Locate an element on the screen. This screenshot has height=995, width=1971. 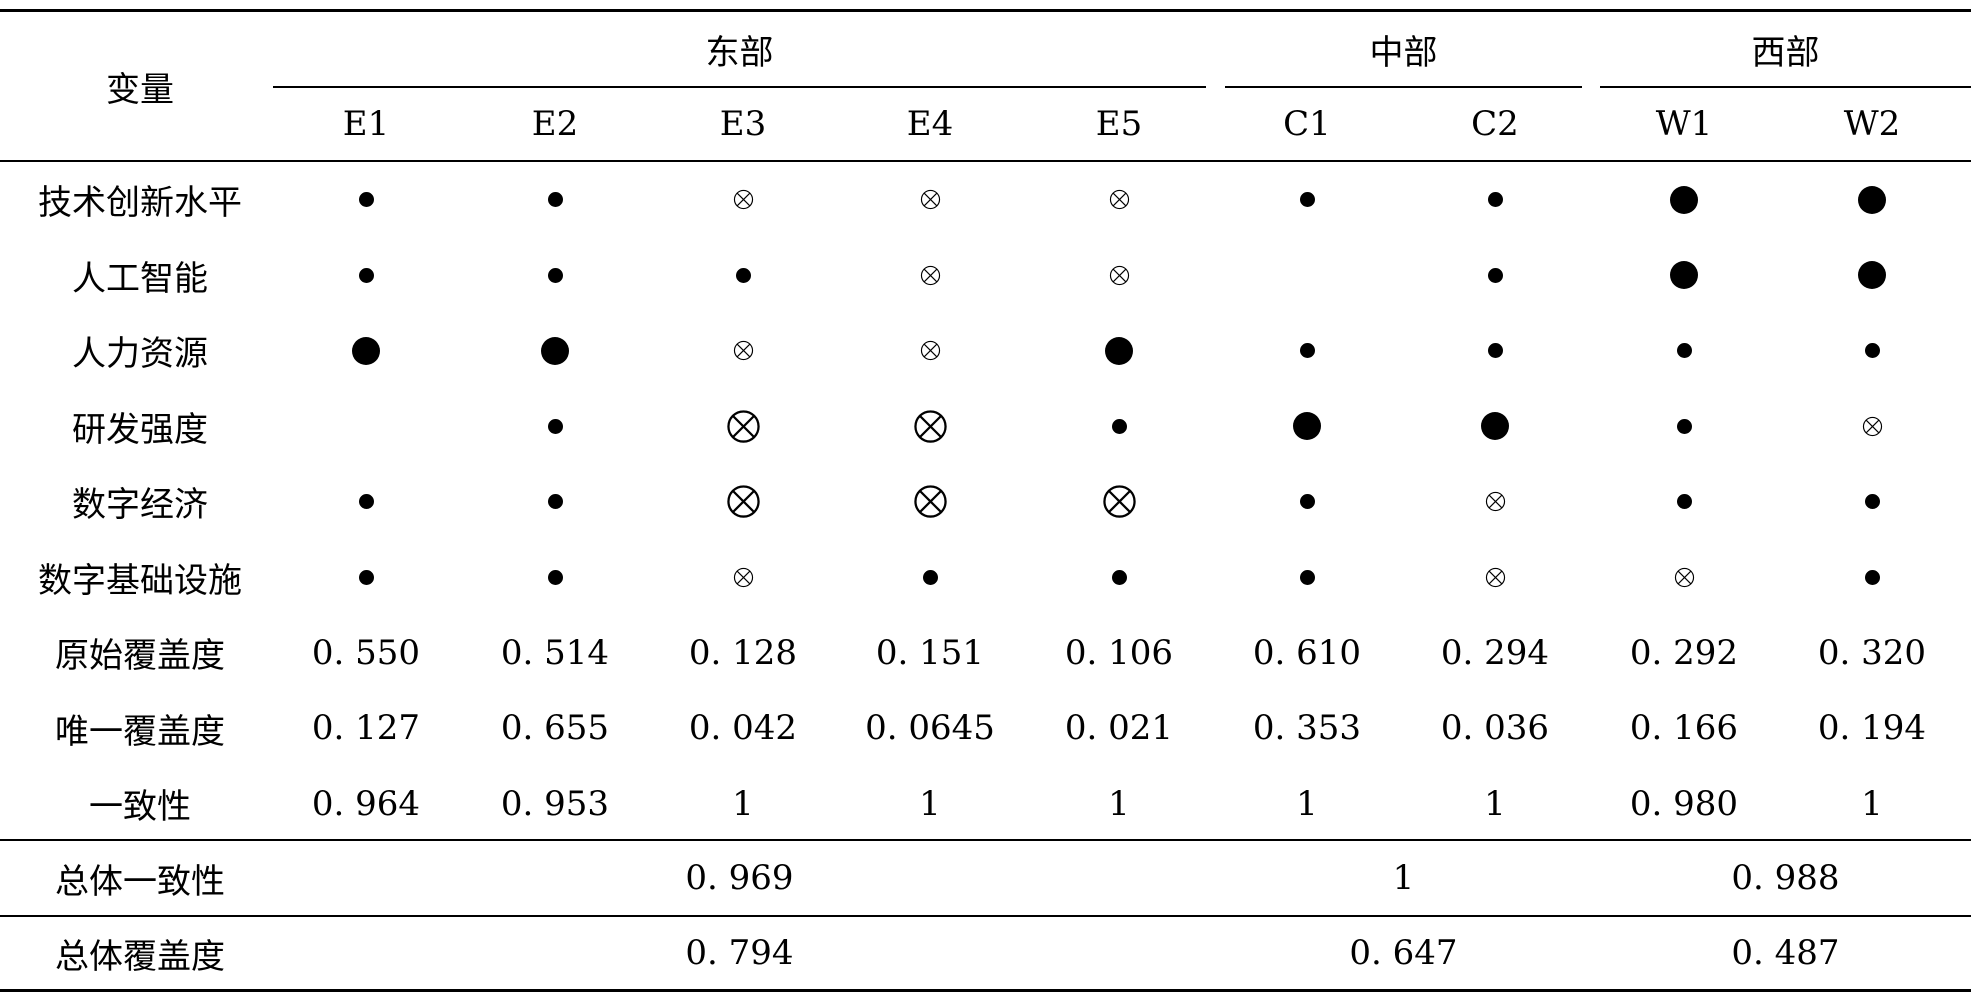
group-rule-east is located at coordinates (739, 87).